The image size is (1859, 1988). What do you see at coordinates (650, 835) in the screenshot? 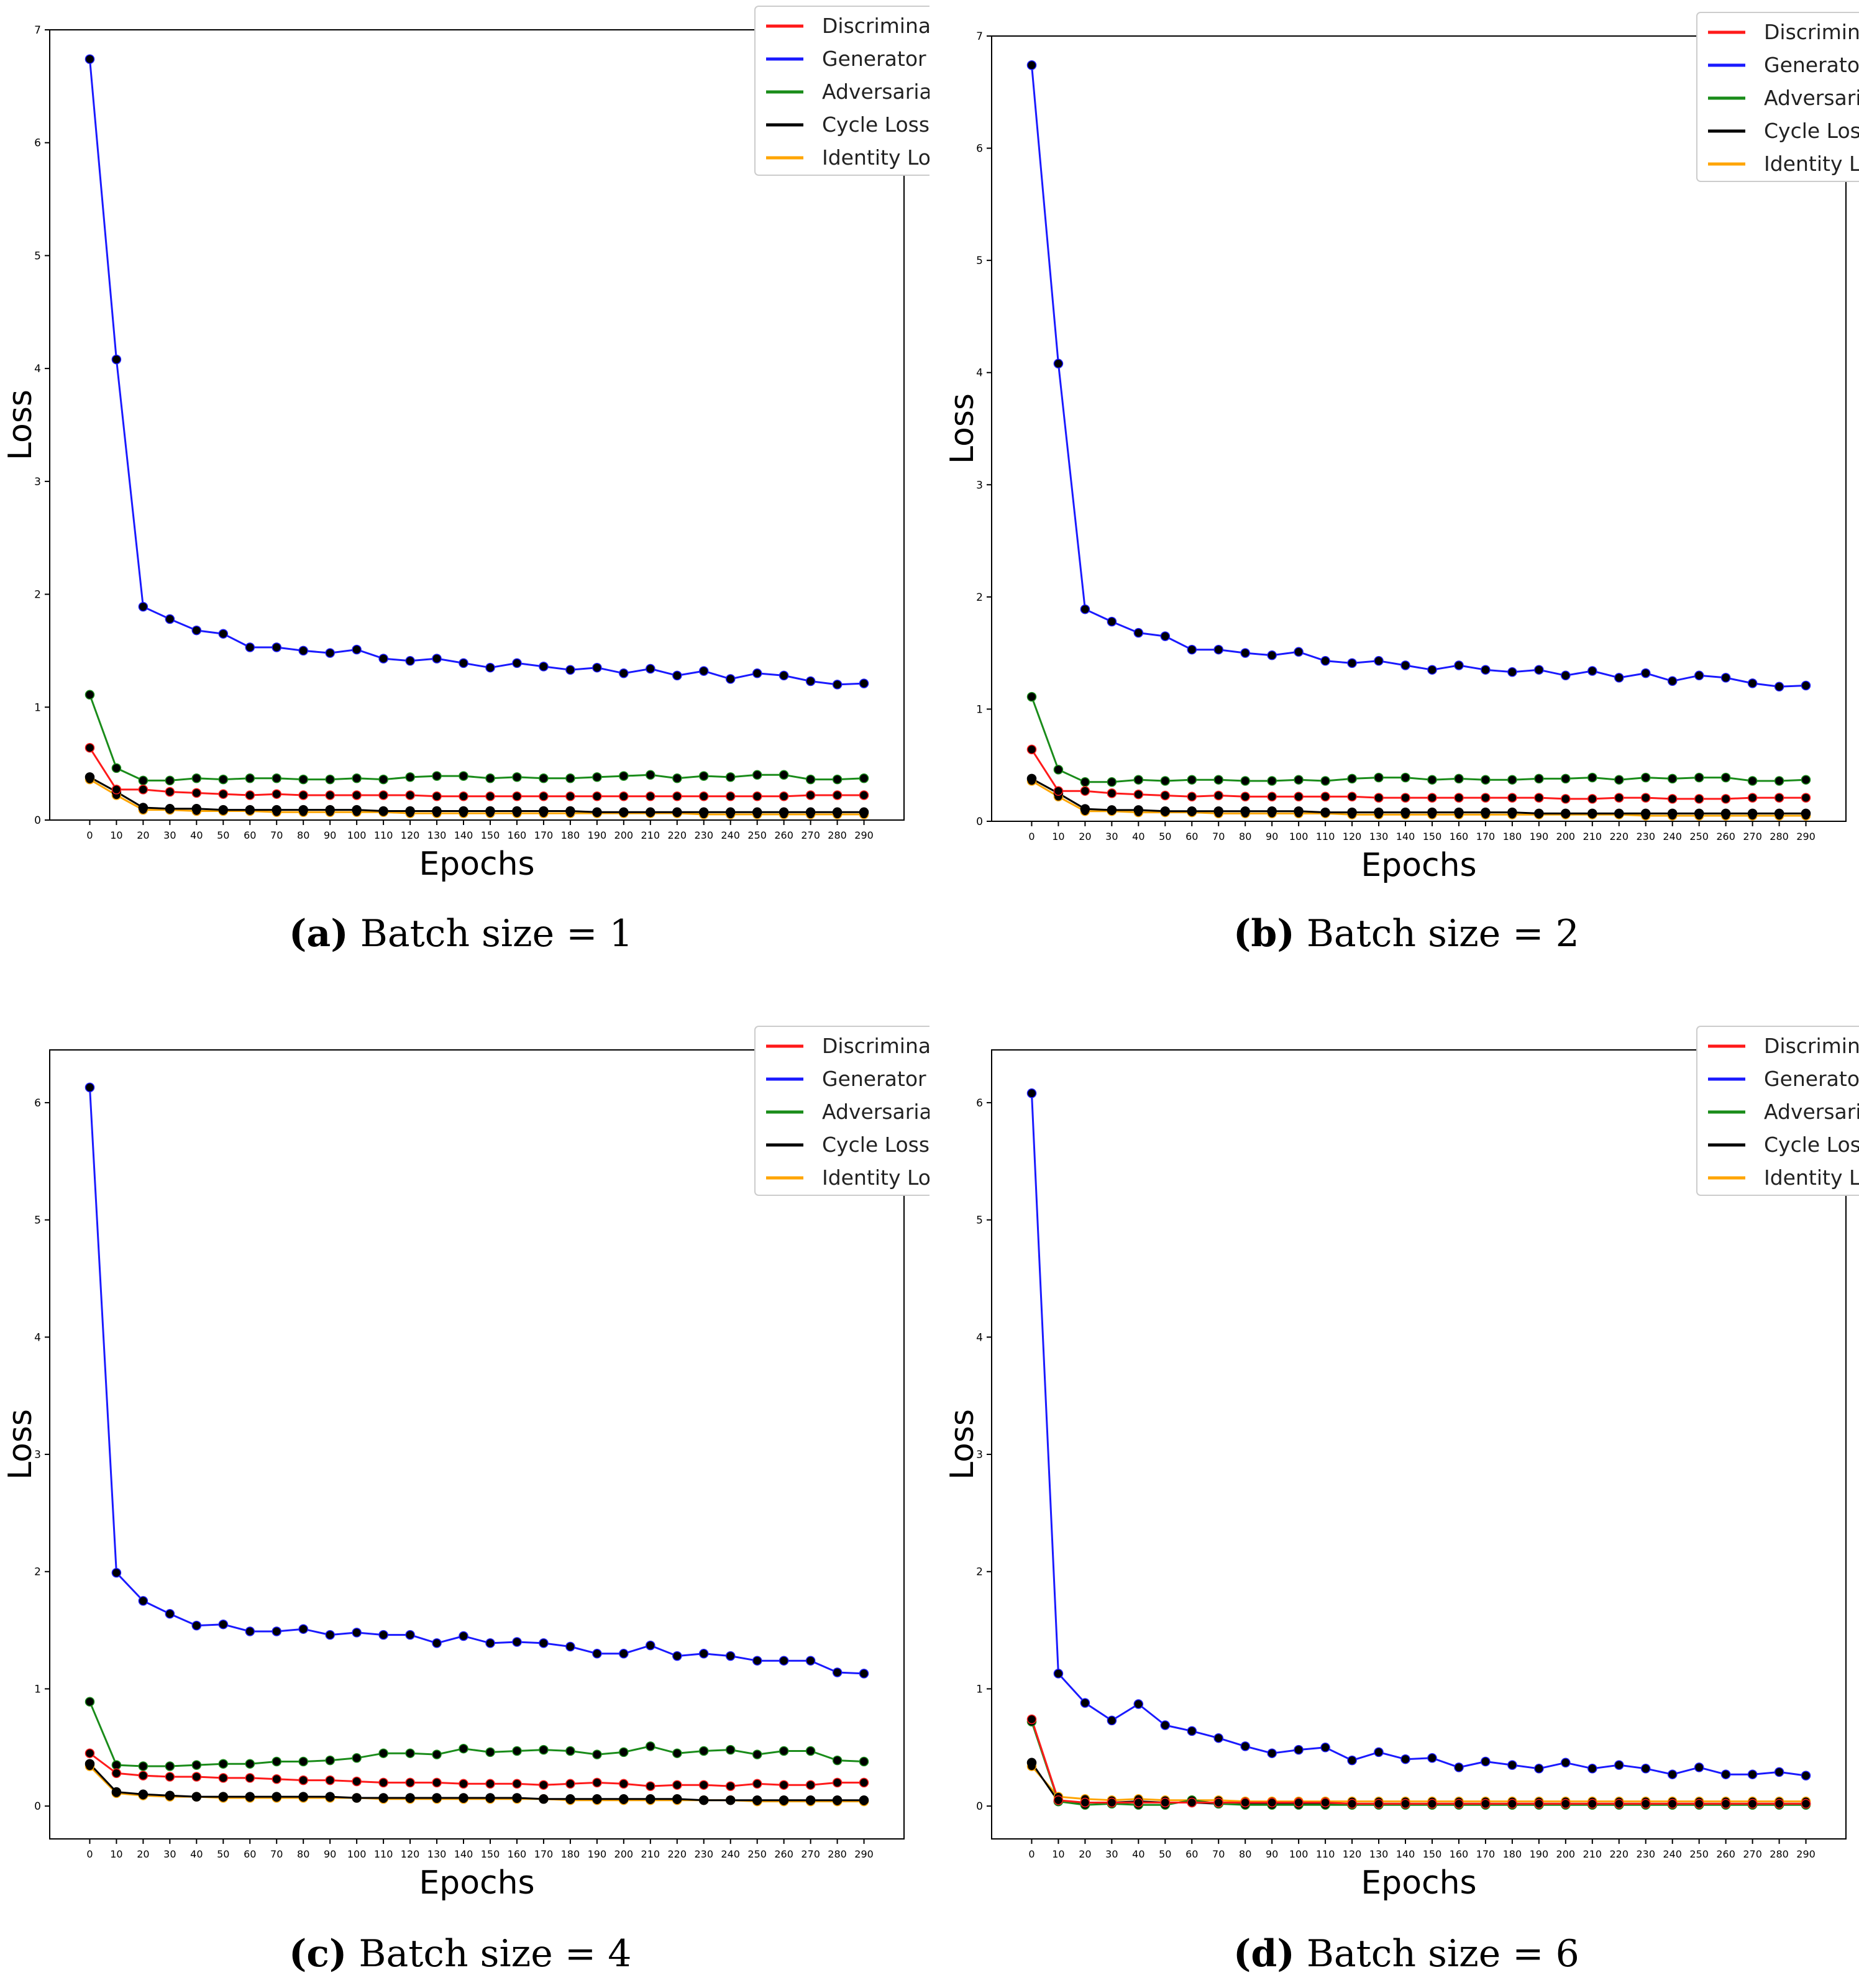
I see `x-tick-label: 210` at bounding box center [650, 835].